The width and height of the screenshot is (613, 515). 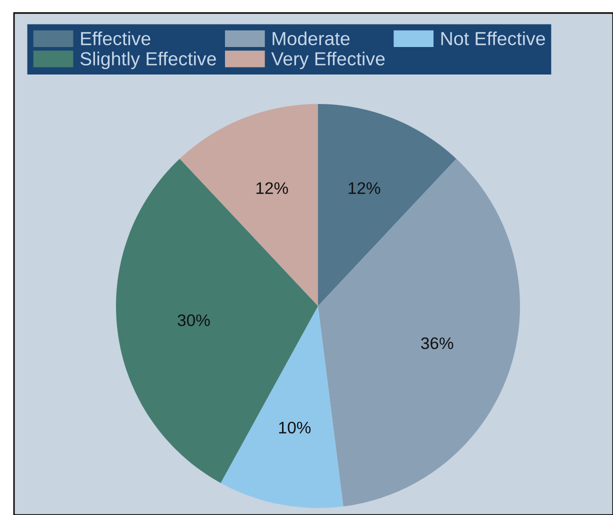 I want to click on legend-label: Not Effective, so click(x=493, y=38).